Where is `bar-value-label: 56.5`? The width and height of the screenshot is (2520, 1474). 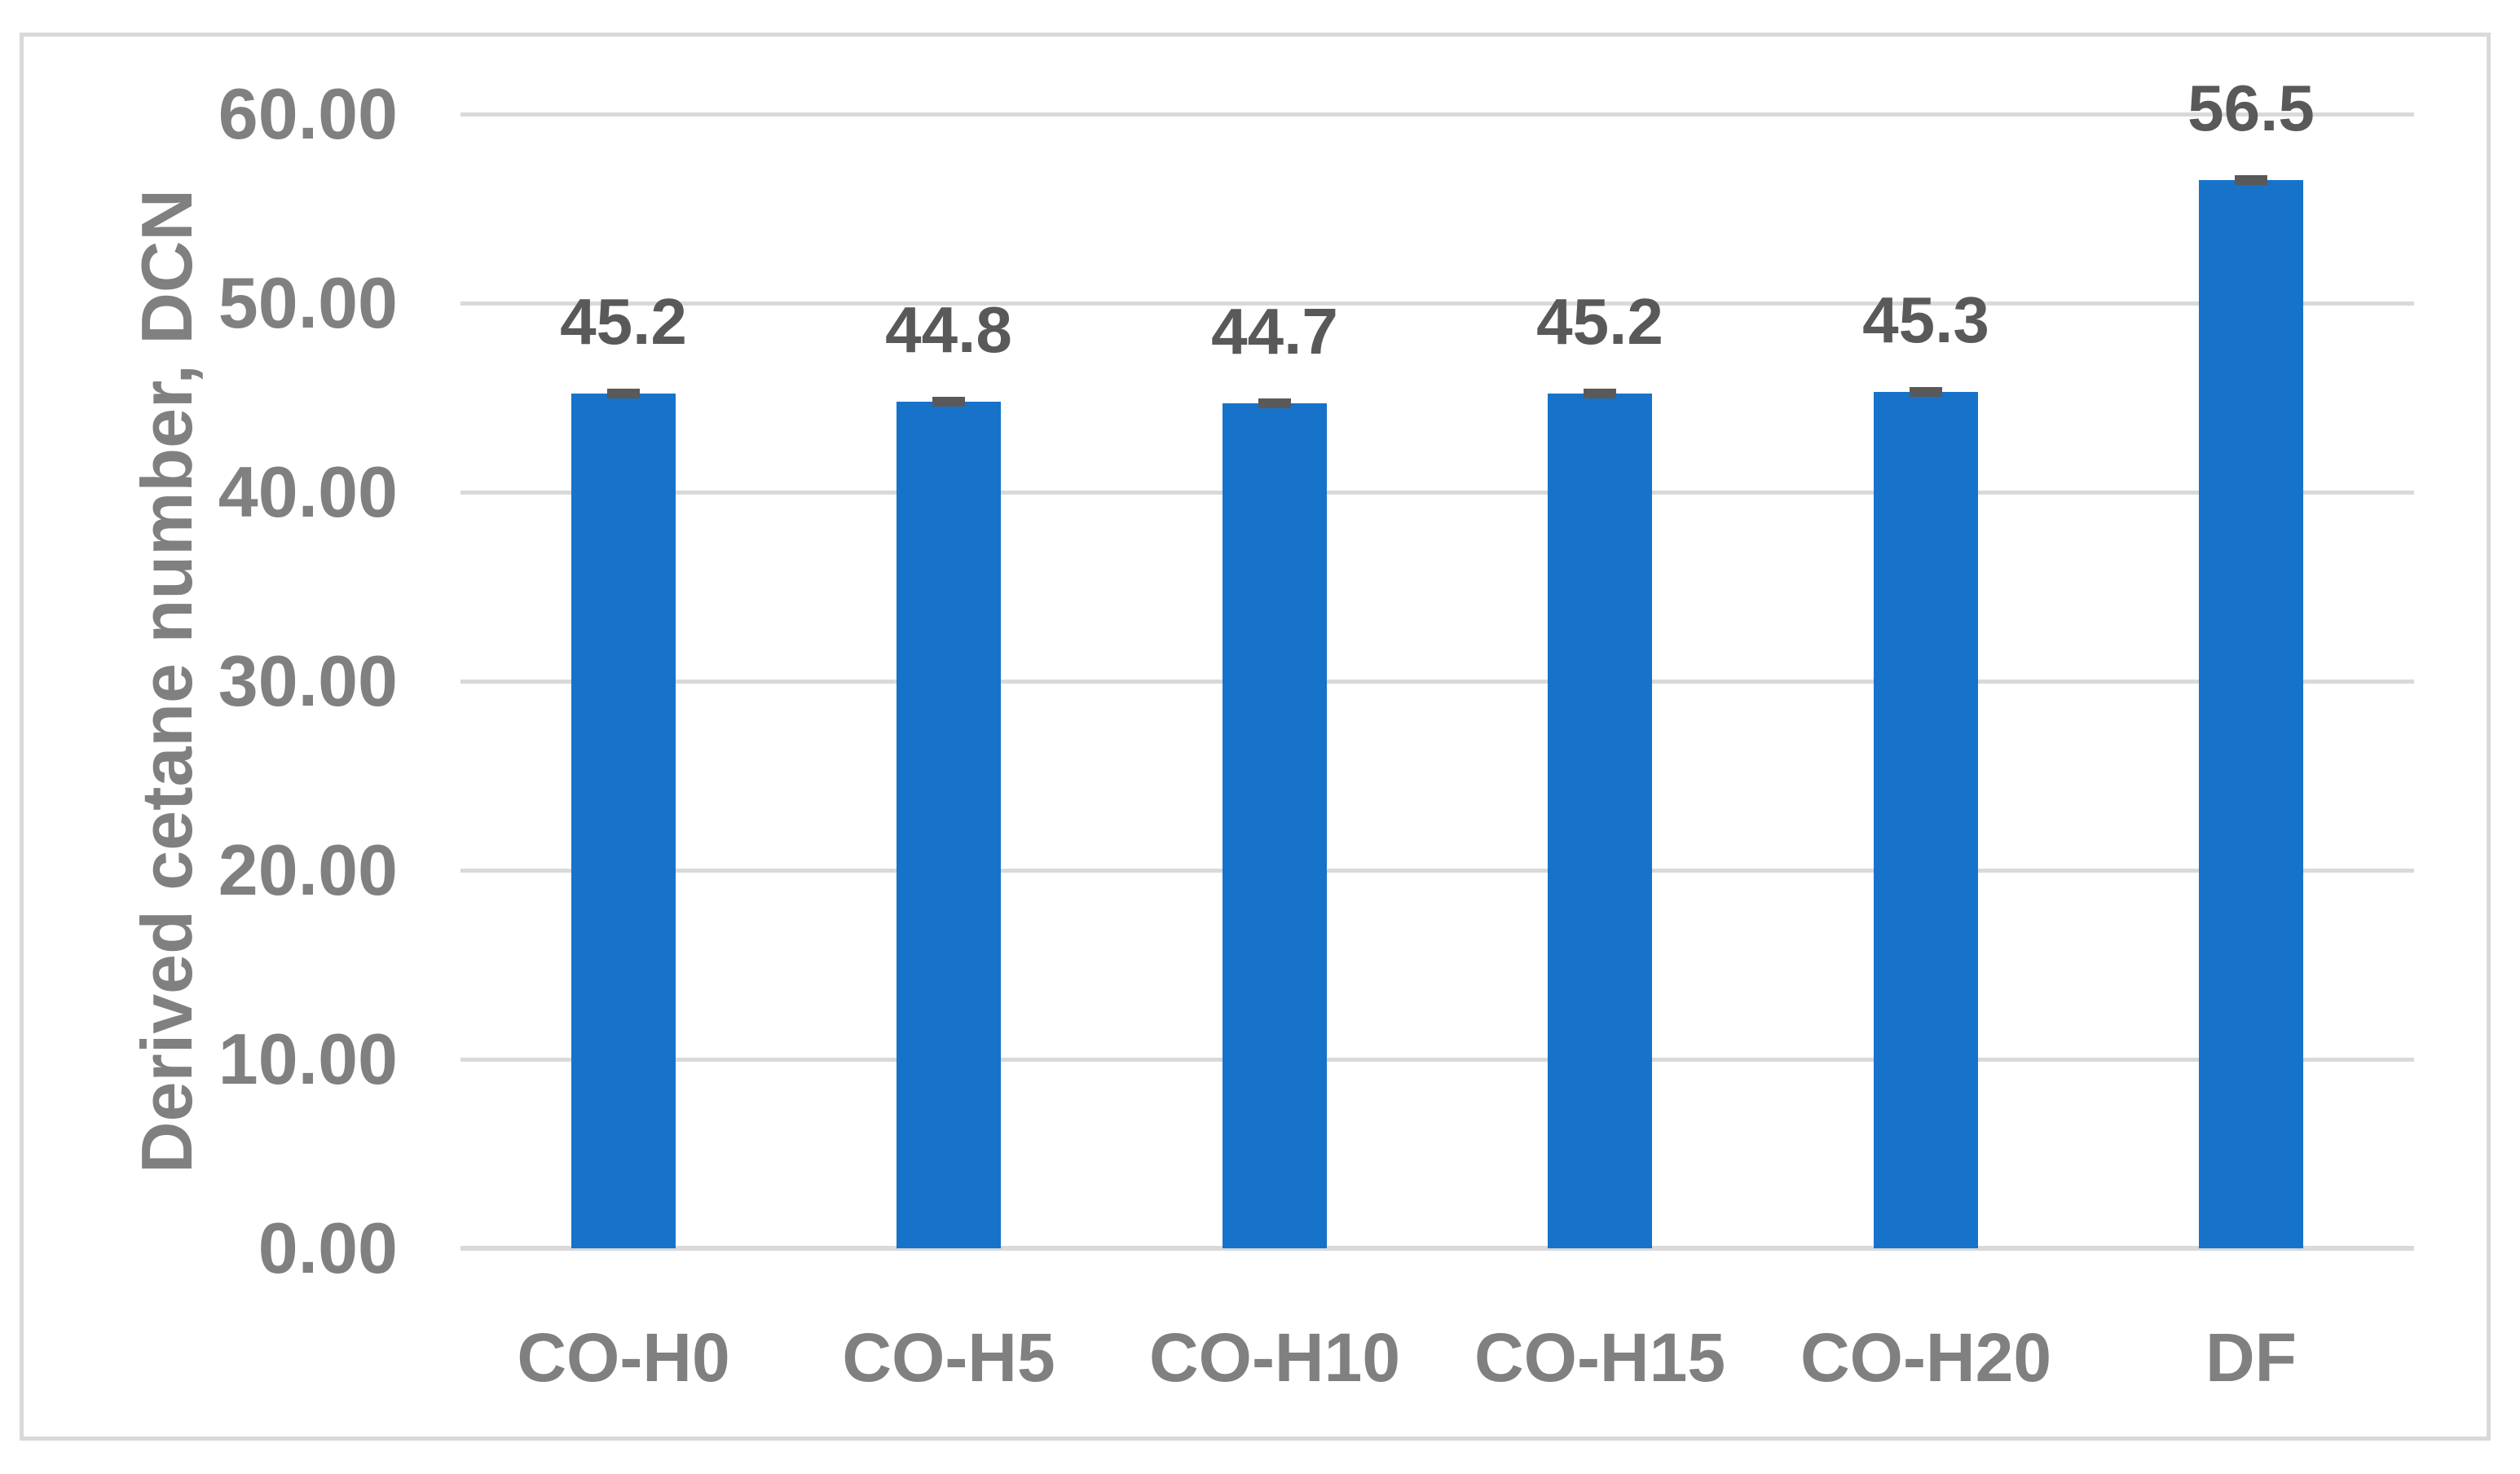
bar-value-label: 56.5 is located at coordinates (2251, 108).